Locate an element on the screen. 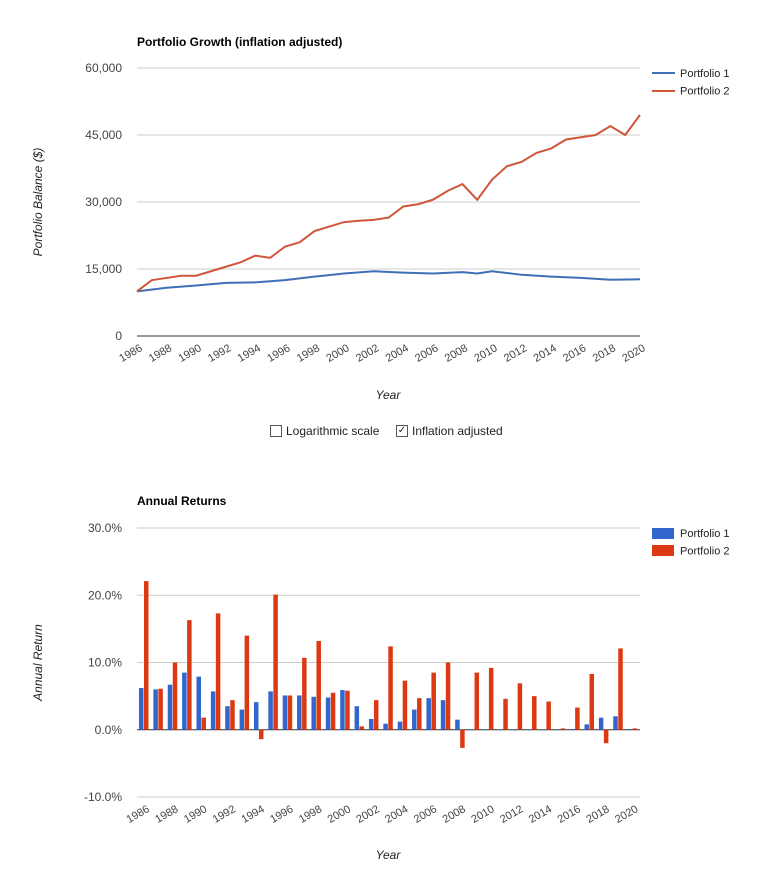  checkbox-box is located at coordinates (276, 431).